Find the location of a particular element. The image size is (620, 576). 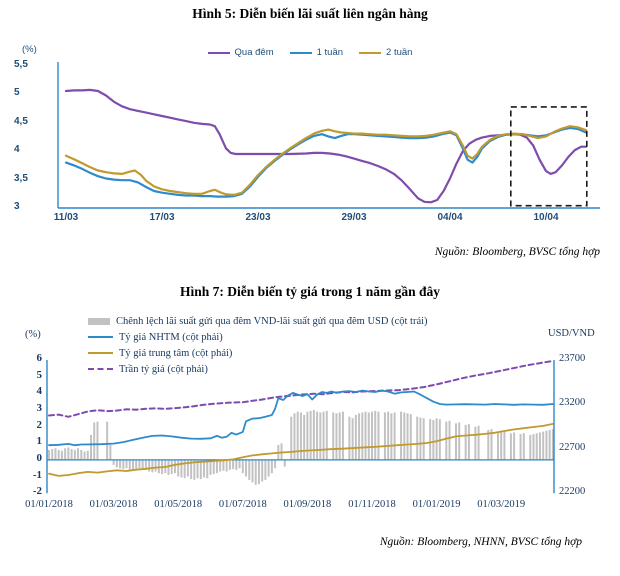

qua-dem-line-swatch is located at coordinates (218, 52).